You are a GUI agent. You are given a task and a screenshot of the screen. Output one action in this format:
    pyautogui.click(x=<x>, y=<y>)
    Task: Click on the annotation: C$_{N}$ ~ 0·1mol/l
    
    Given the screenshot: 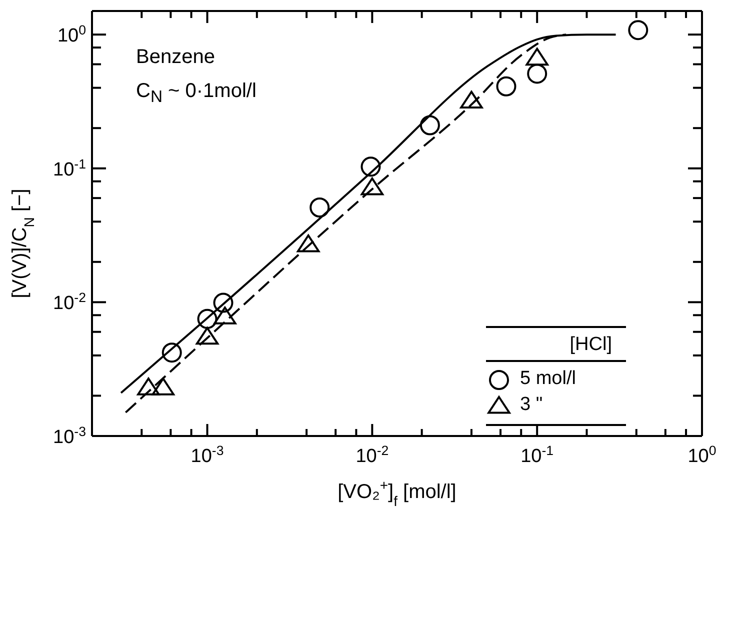 What is the action you would take?
    pyautogui.click(x=196, y=93)
    